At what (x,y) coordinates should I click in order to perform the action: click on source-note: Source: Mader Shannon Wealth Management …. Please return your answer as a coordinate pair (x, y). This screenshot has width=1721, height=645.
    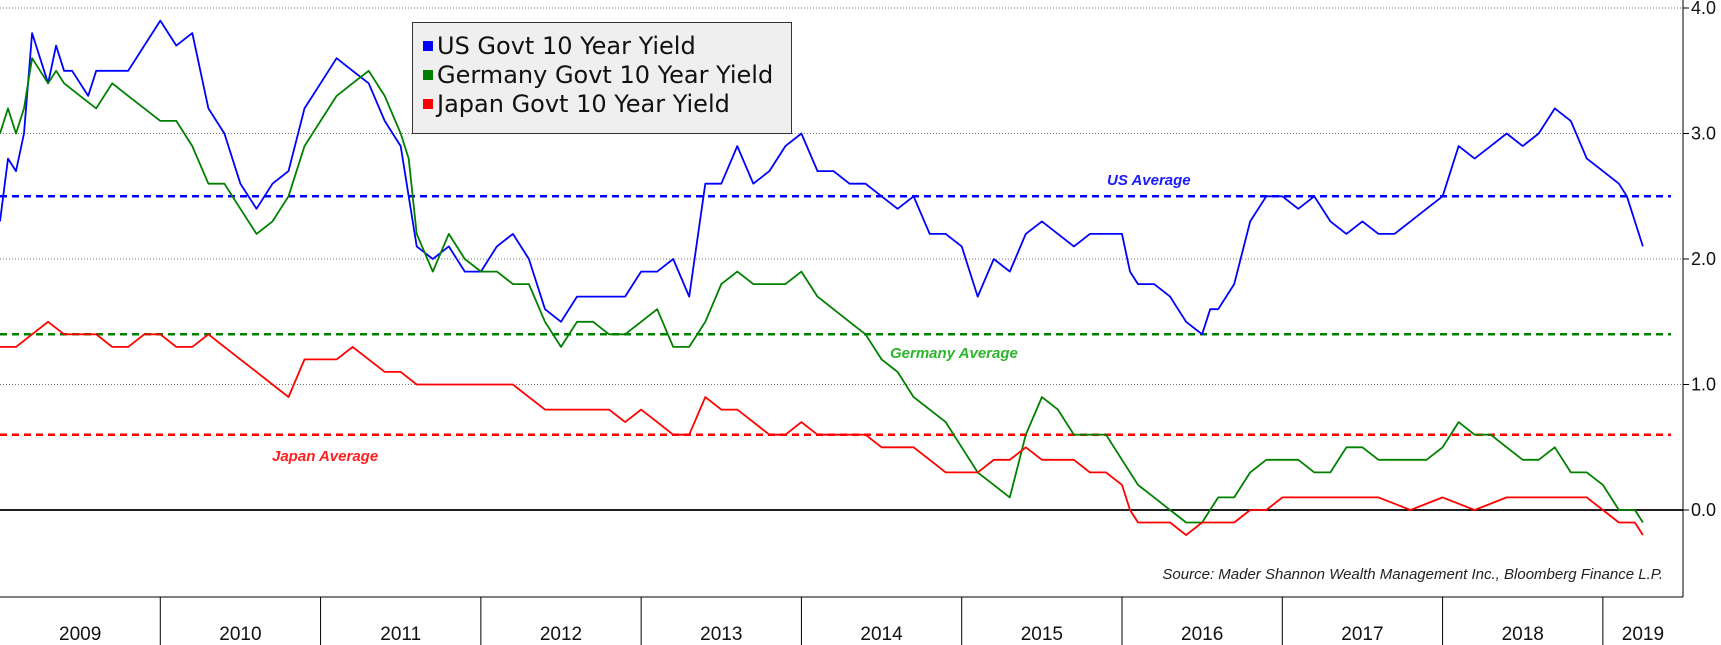
    Looking at the image, I should click on (1412, 574).